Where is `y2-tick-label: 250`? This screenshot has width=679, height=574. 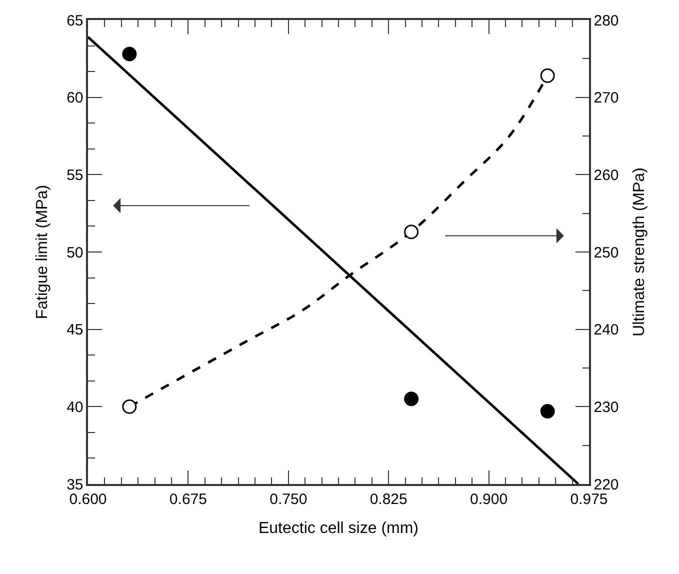 y2-tick-label: 250 is located at coordinates (606, 253).